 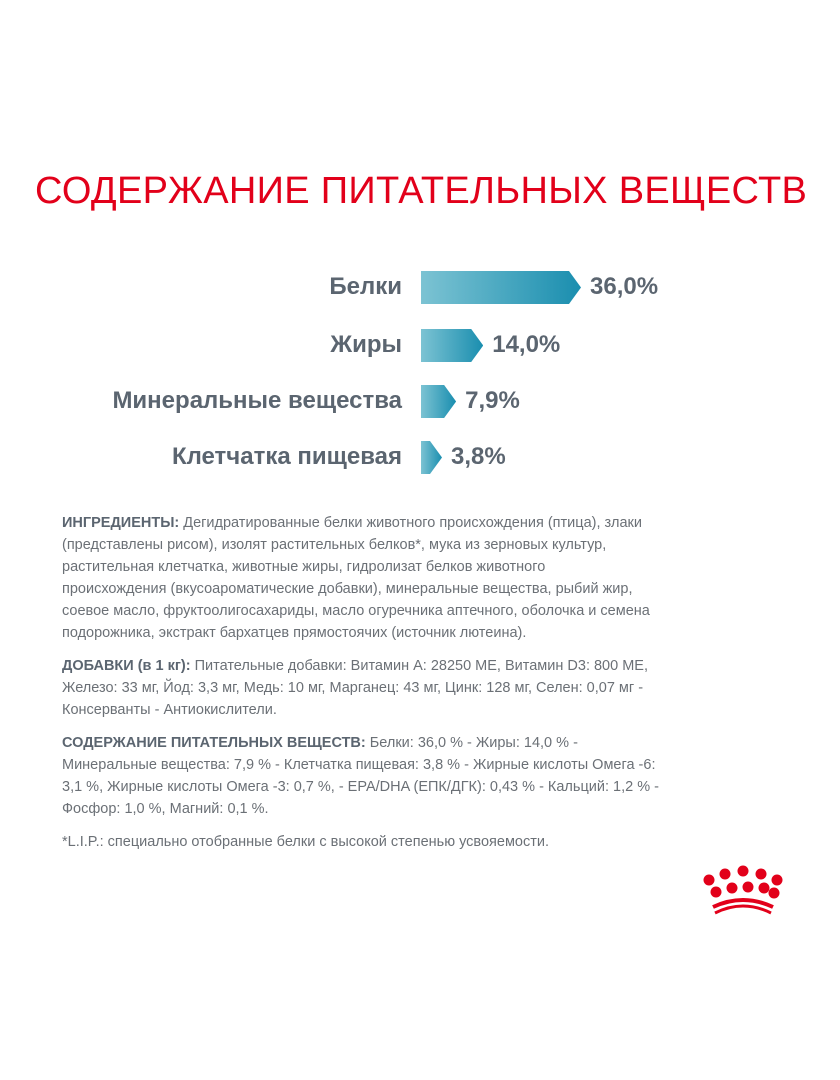 What do you see at coordinates (420, 458) in the screenshot?
I see `nutrient-row: Клетчатка пищевая 3,8%` at bounding box center [420, 458].